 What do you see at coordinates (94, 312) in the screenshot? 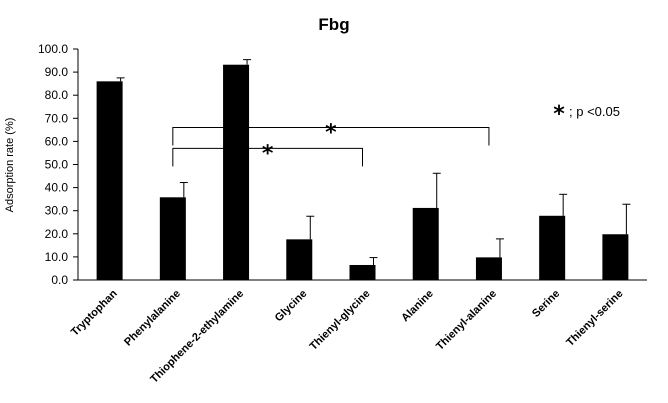
I see `x-tick-label: Tryptophan` at bounding box center [94, 312].